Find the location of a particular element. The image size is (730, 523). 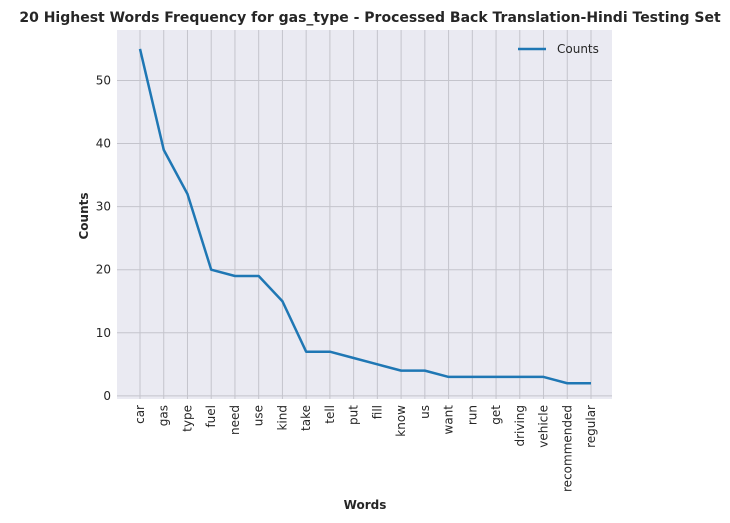

legend: Counts is located at coordinates (558, 49).